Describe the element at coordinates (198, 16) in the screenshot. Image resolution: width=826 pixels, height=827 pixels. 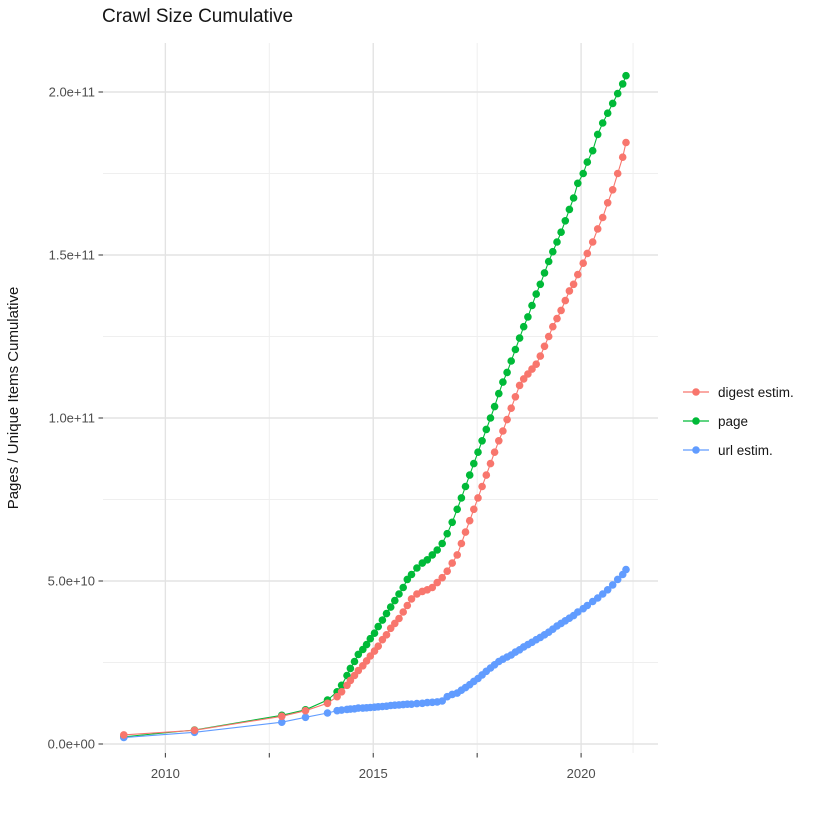
I see `chart-title: Crawl Size Cumulative` at that location.